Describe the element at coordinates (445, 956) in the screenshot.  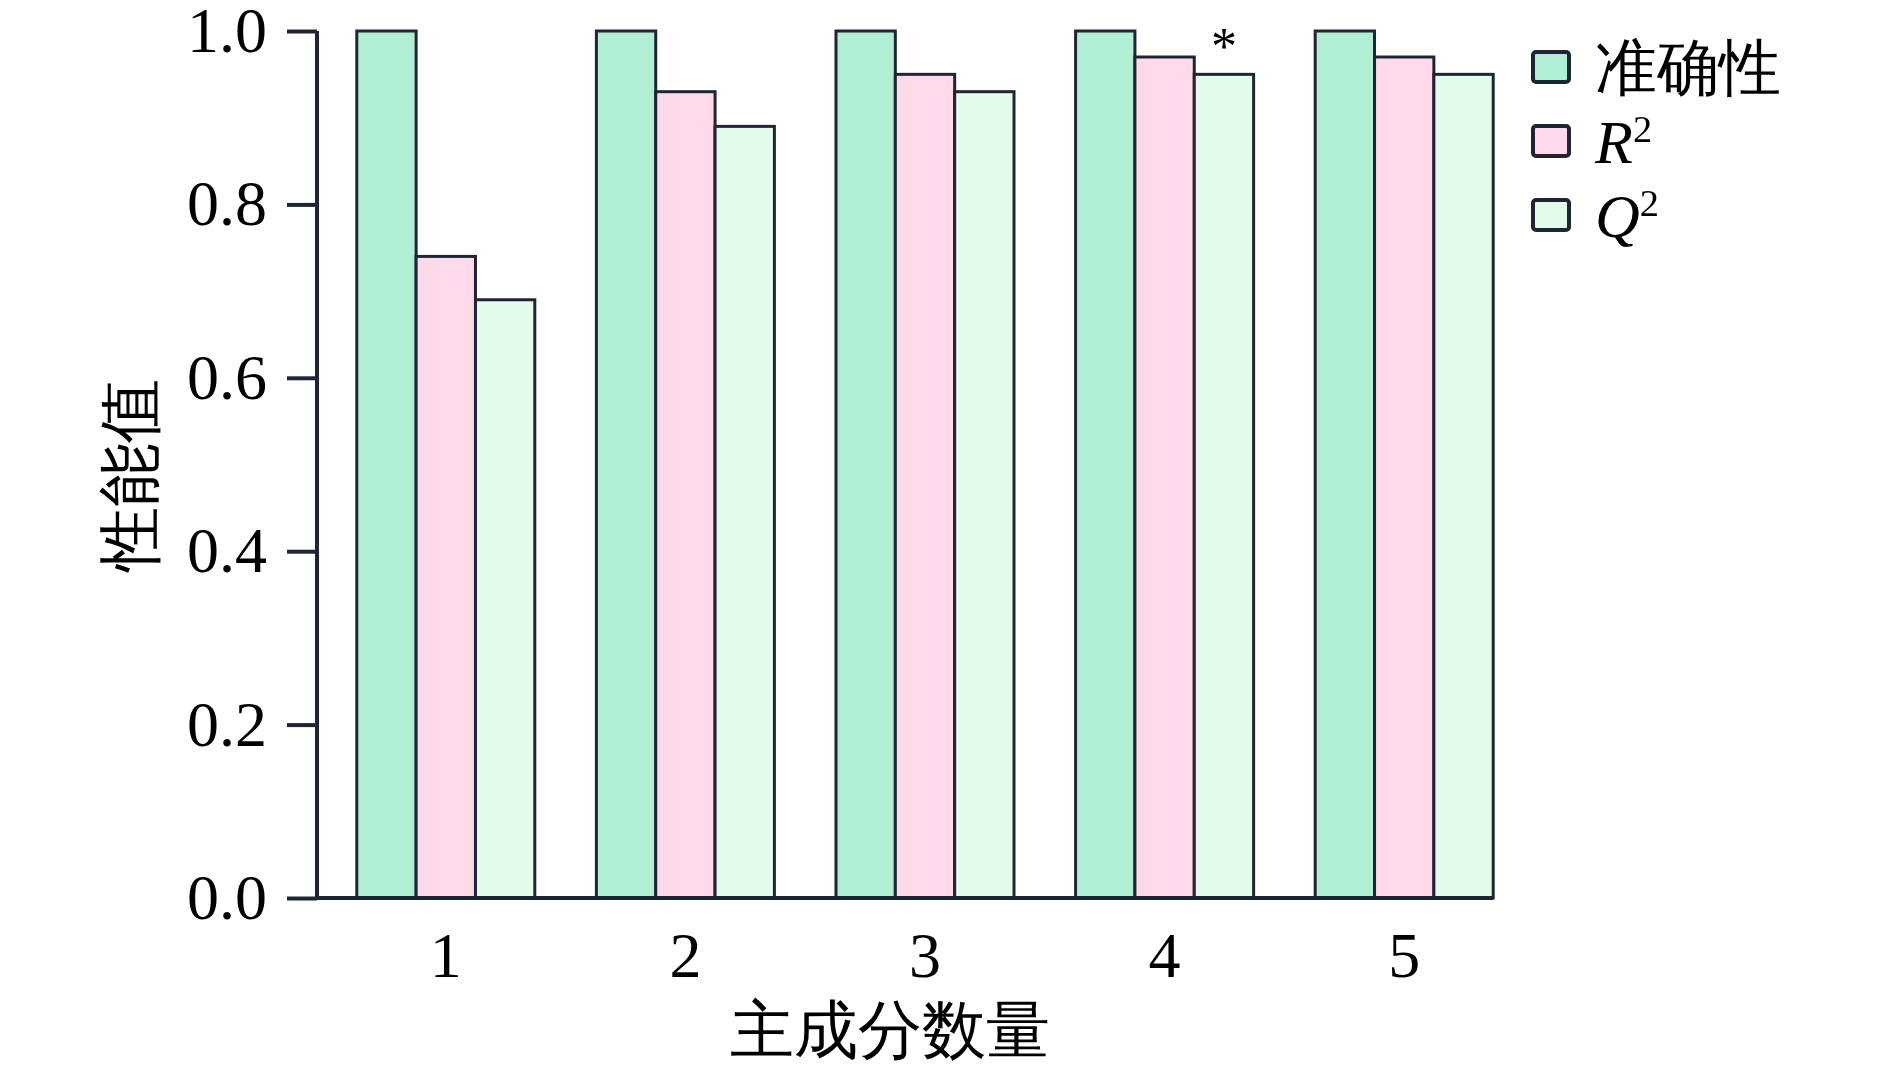
I see `x-tick-label: 1` at that location.